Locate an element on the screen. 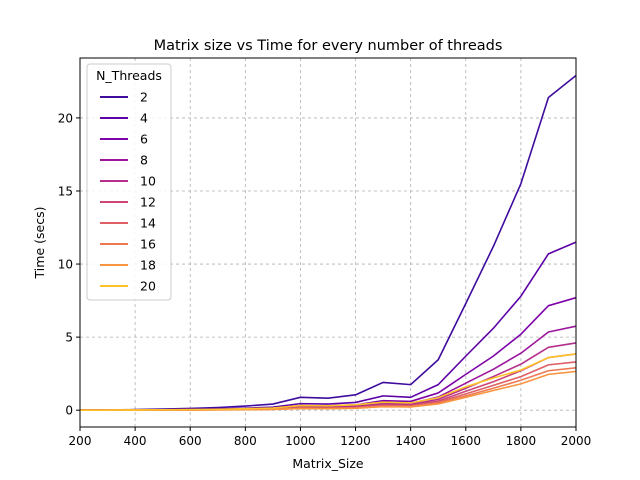 The height and width of the screenshot is (480, 640). y-tick-label: 20 is located at coordinates (65, 118).